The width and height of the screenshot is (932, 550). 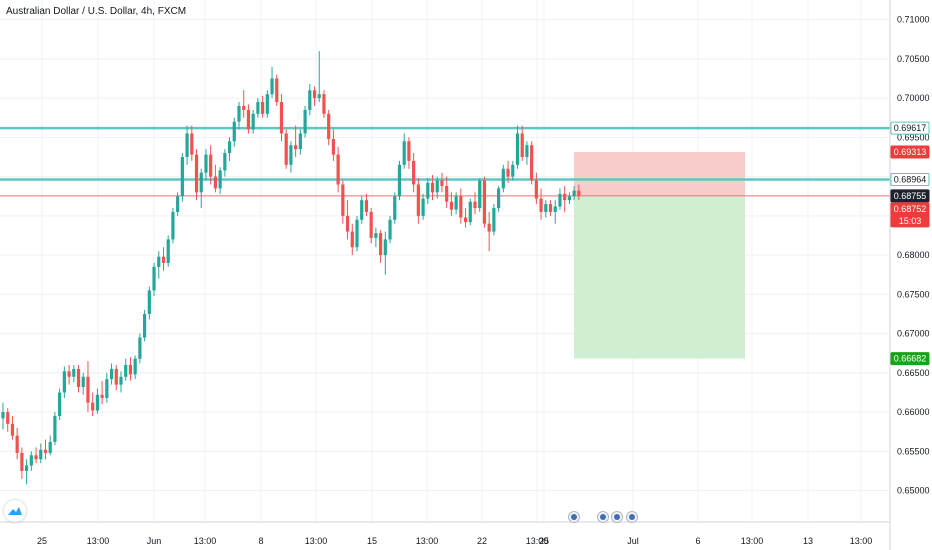 What do you see at coordinates (913, 373) in the screenshot?
I see `price-tick-label: 0.66500` at bounding box center [913, 373].